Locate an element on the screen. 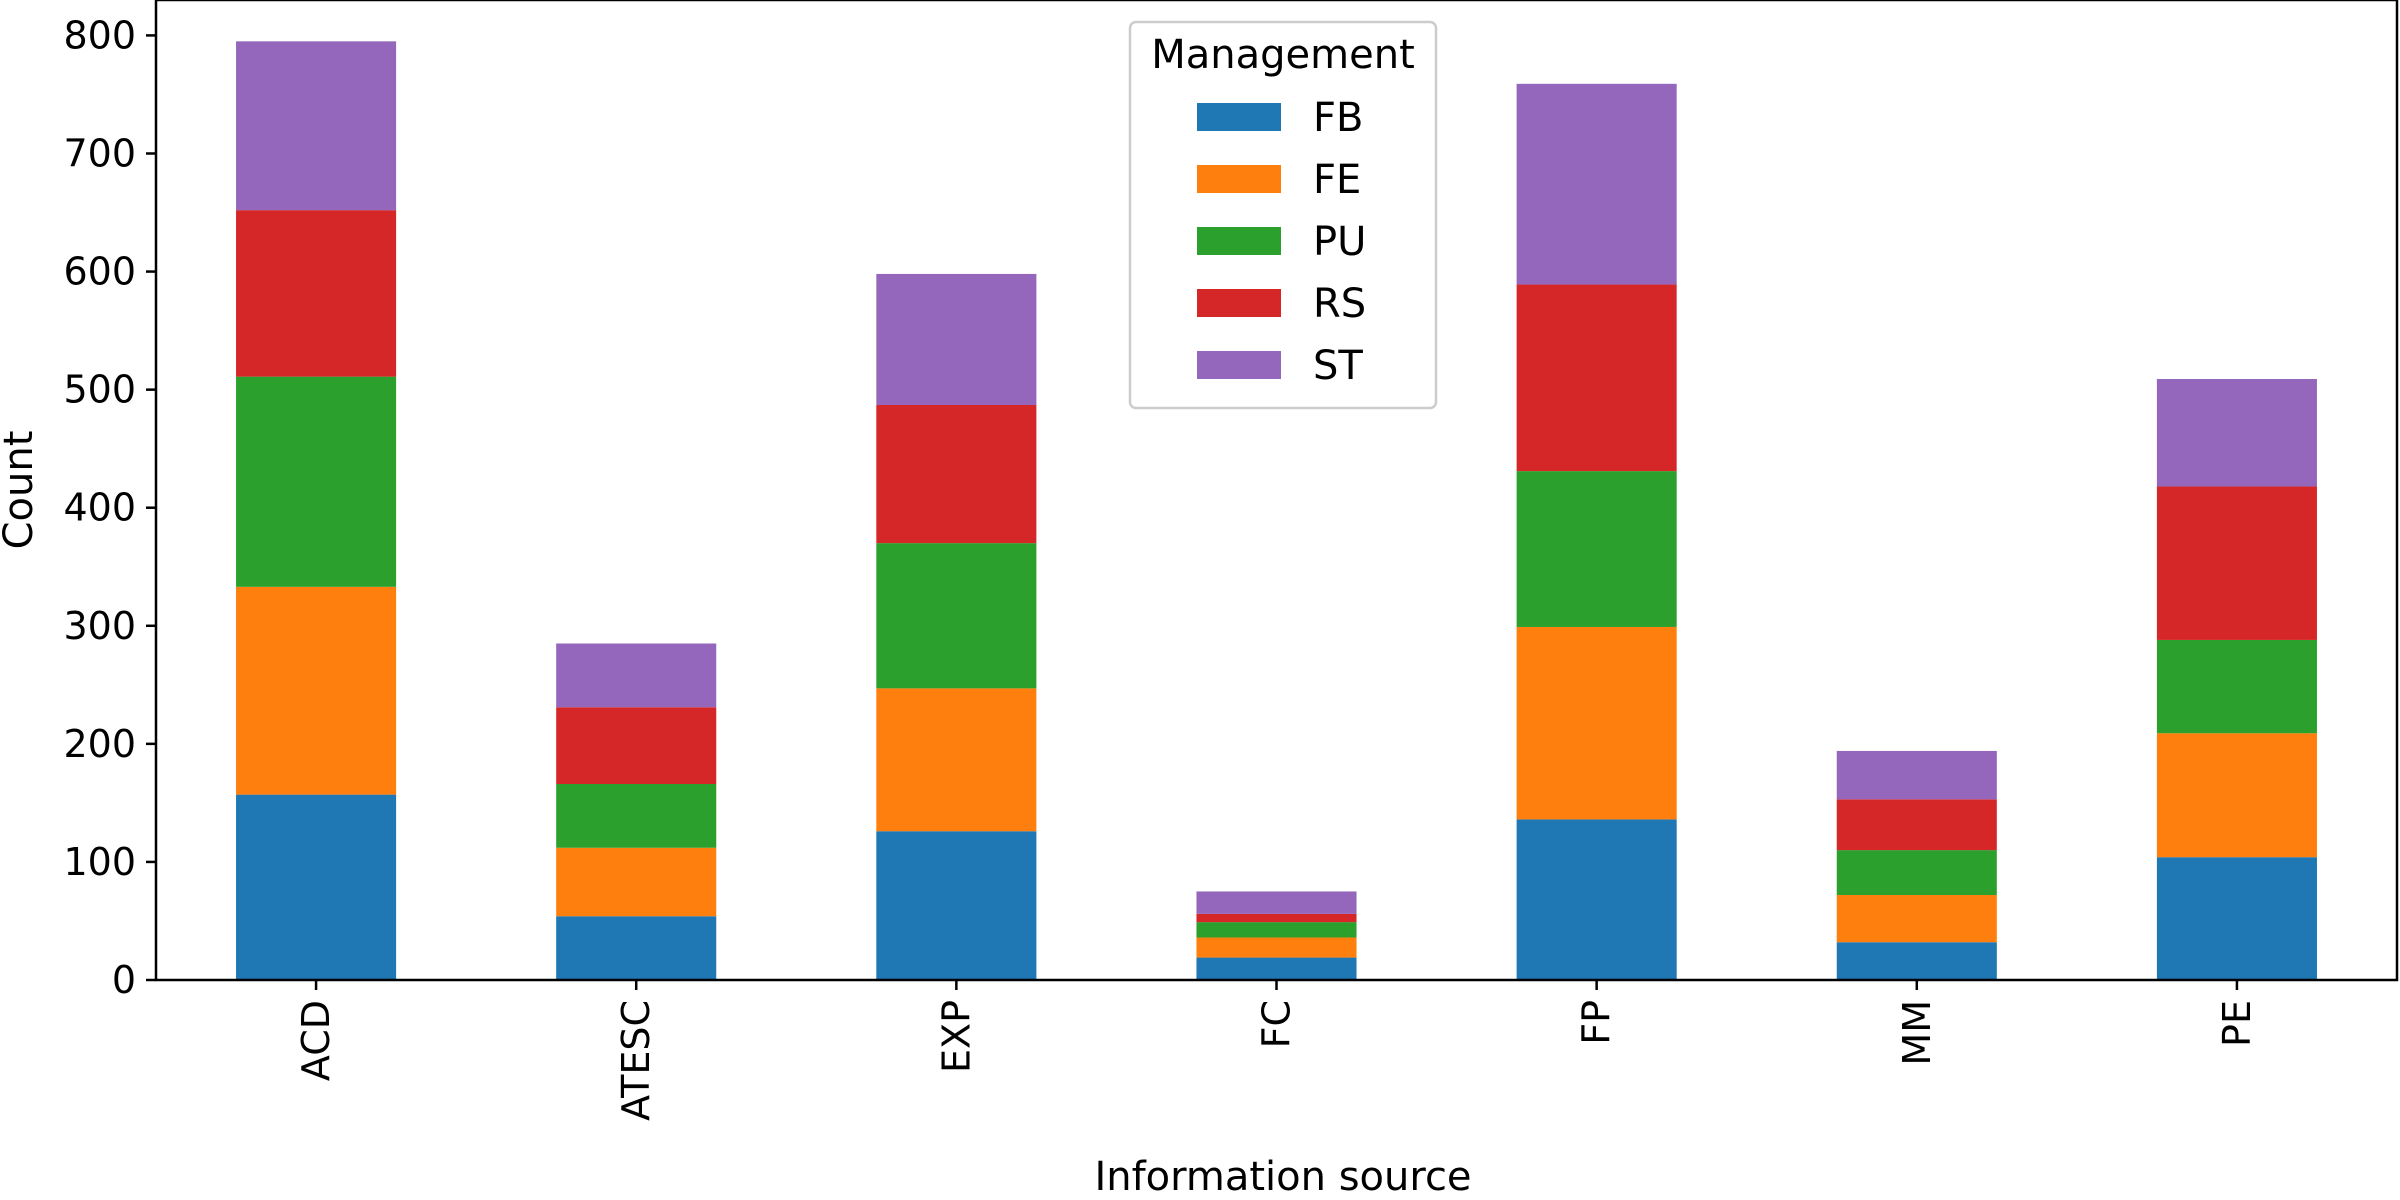 The width and height of the screenshot is (2400, 1200). bar-mm-pu is located at coordinates (1916, 872).